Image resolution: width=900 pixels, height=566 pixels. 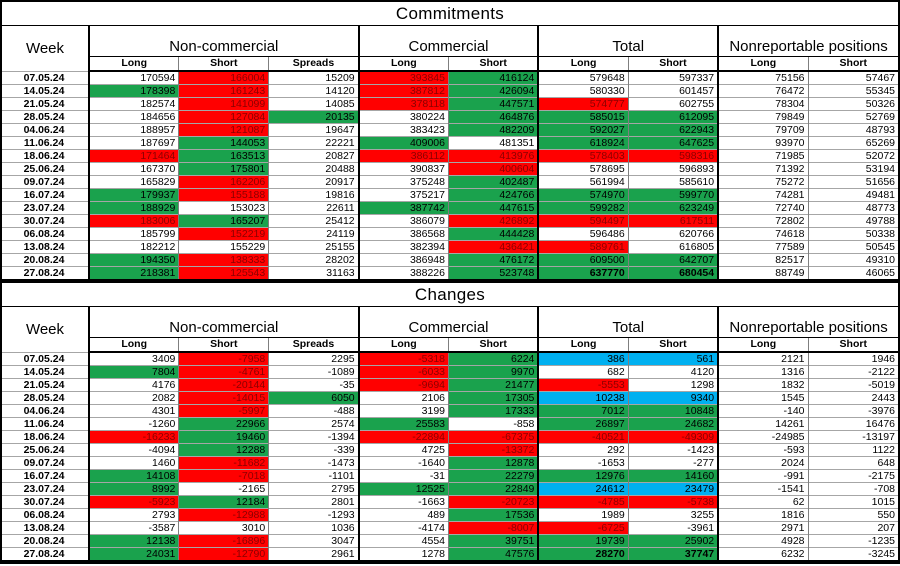 What do you see at coordinates (762, 502) in the screenshot?
I see `value-cell: 62` at bounding box center [762, 502].